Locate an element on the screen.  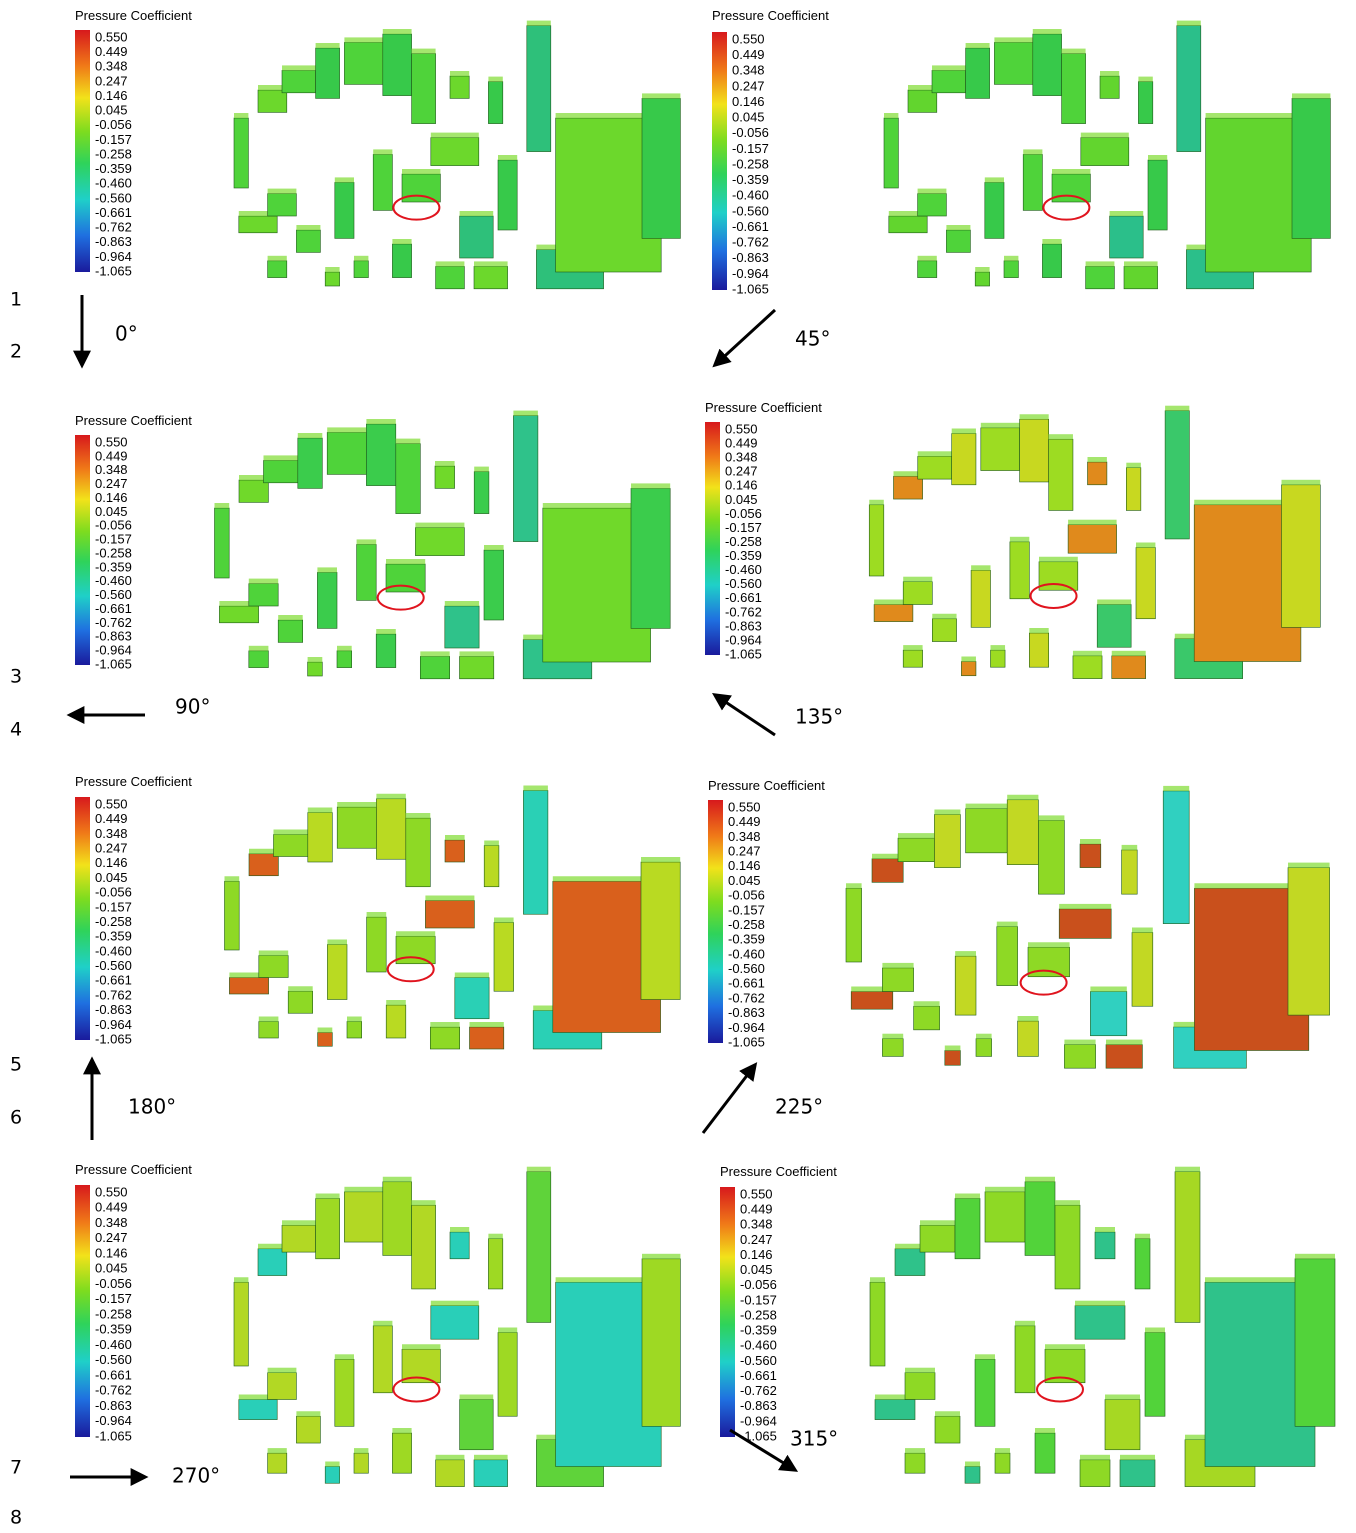
colorbar-label: 0.247 is located at coordinates (744, 851).